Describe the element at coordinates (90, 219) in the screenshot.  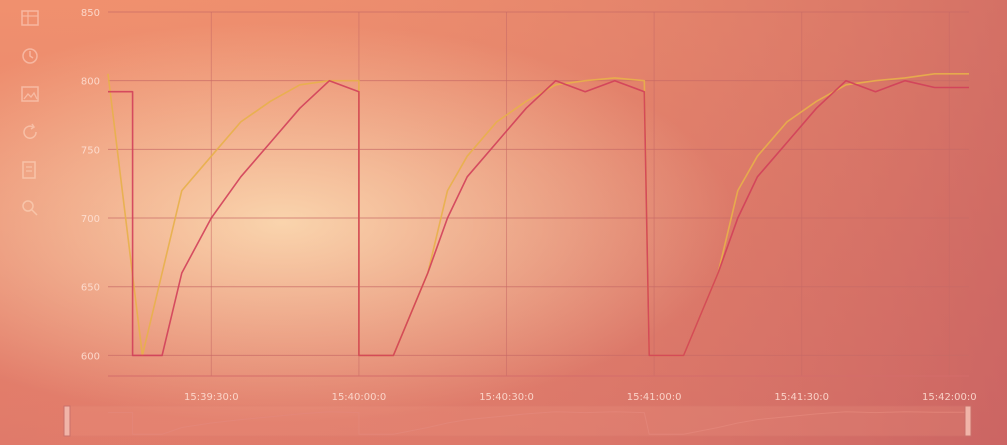
I see `y-tick-label: 700` at that location.